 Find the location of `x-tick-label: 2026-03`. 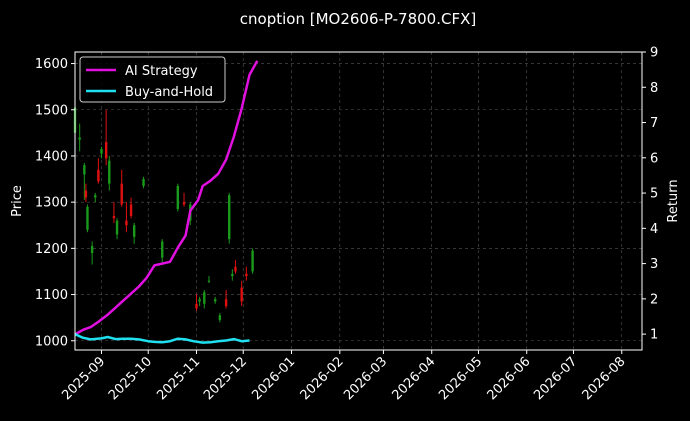

x-tick-label: 2026-03 is located at coordinates (365, 378).